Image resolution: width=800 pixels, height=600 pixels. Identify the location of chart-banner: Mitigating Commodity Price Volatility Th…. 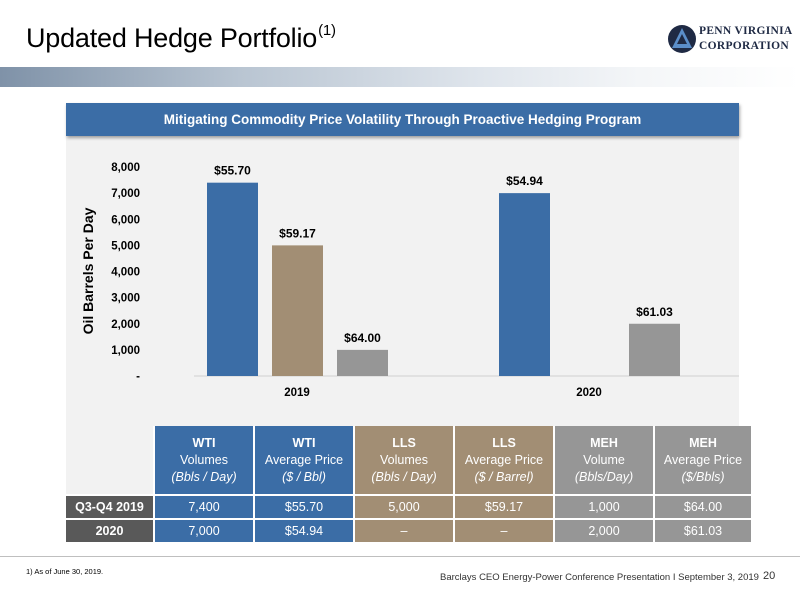
(402, 119).